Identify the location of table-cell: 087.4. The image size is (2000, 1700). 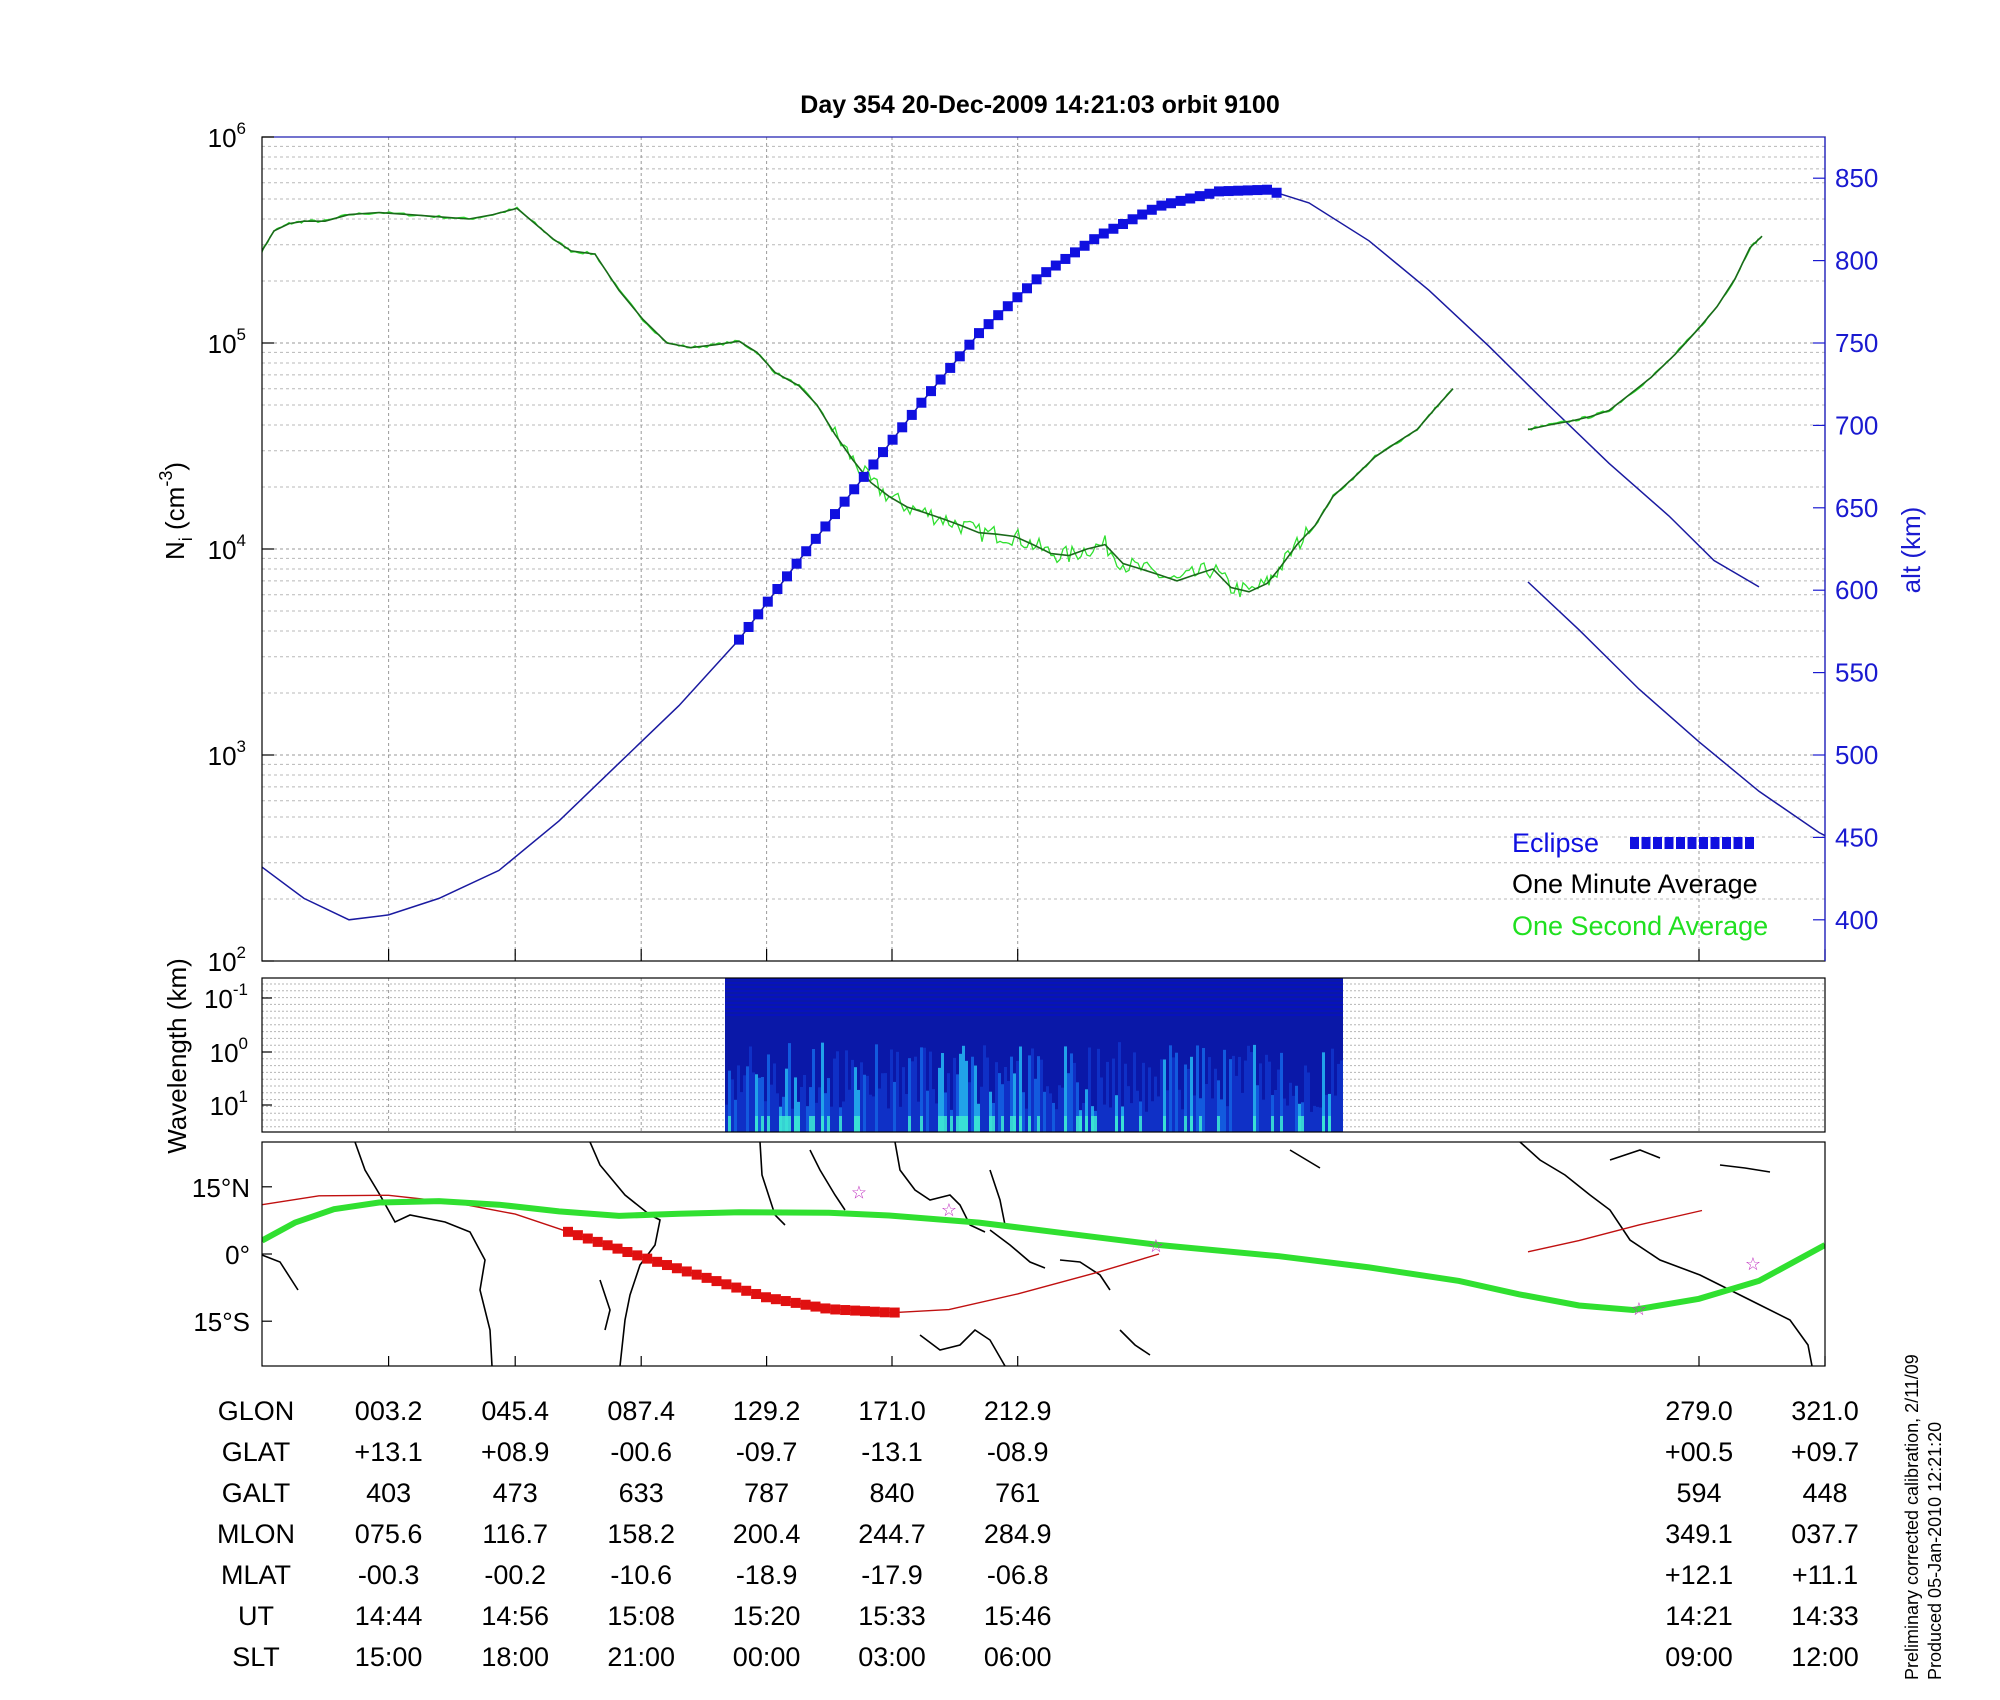
(641, 1411).